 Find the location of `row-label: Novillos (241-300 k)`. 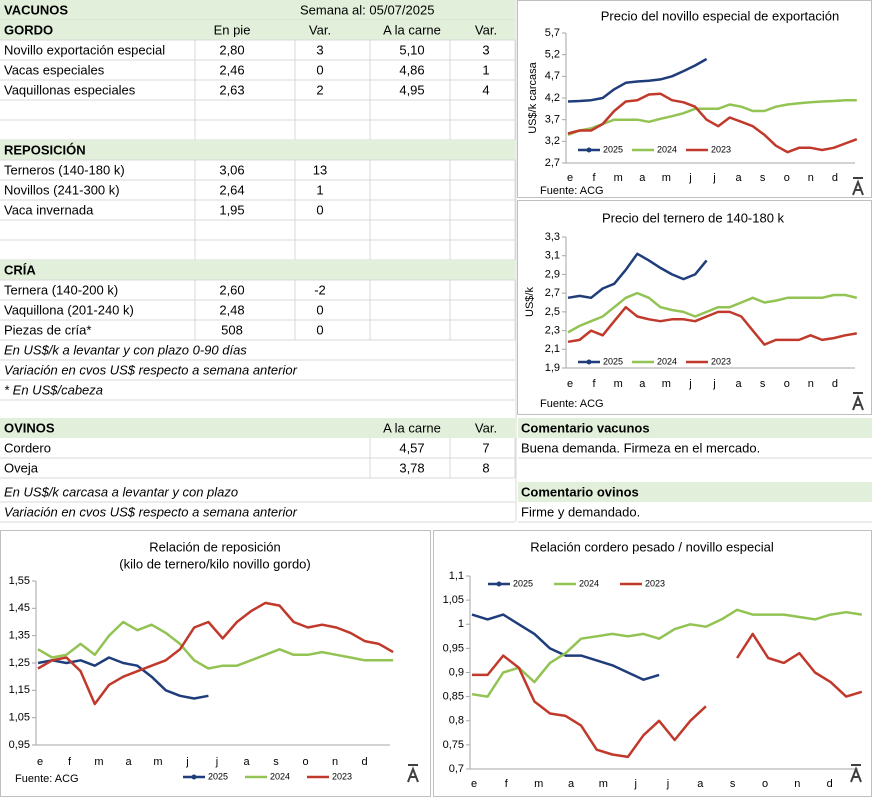

row-label: Novillos (241-300 k) is located at coordinates (62, 189).